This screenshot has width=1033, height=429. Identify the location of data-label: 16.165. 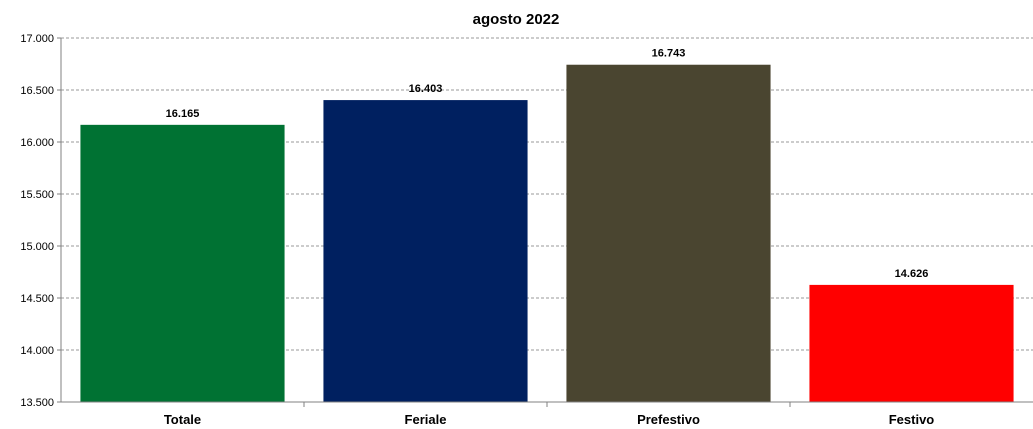
(183, 114).